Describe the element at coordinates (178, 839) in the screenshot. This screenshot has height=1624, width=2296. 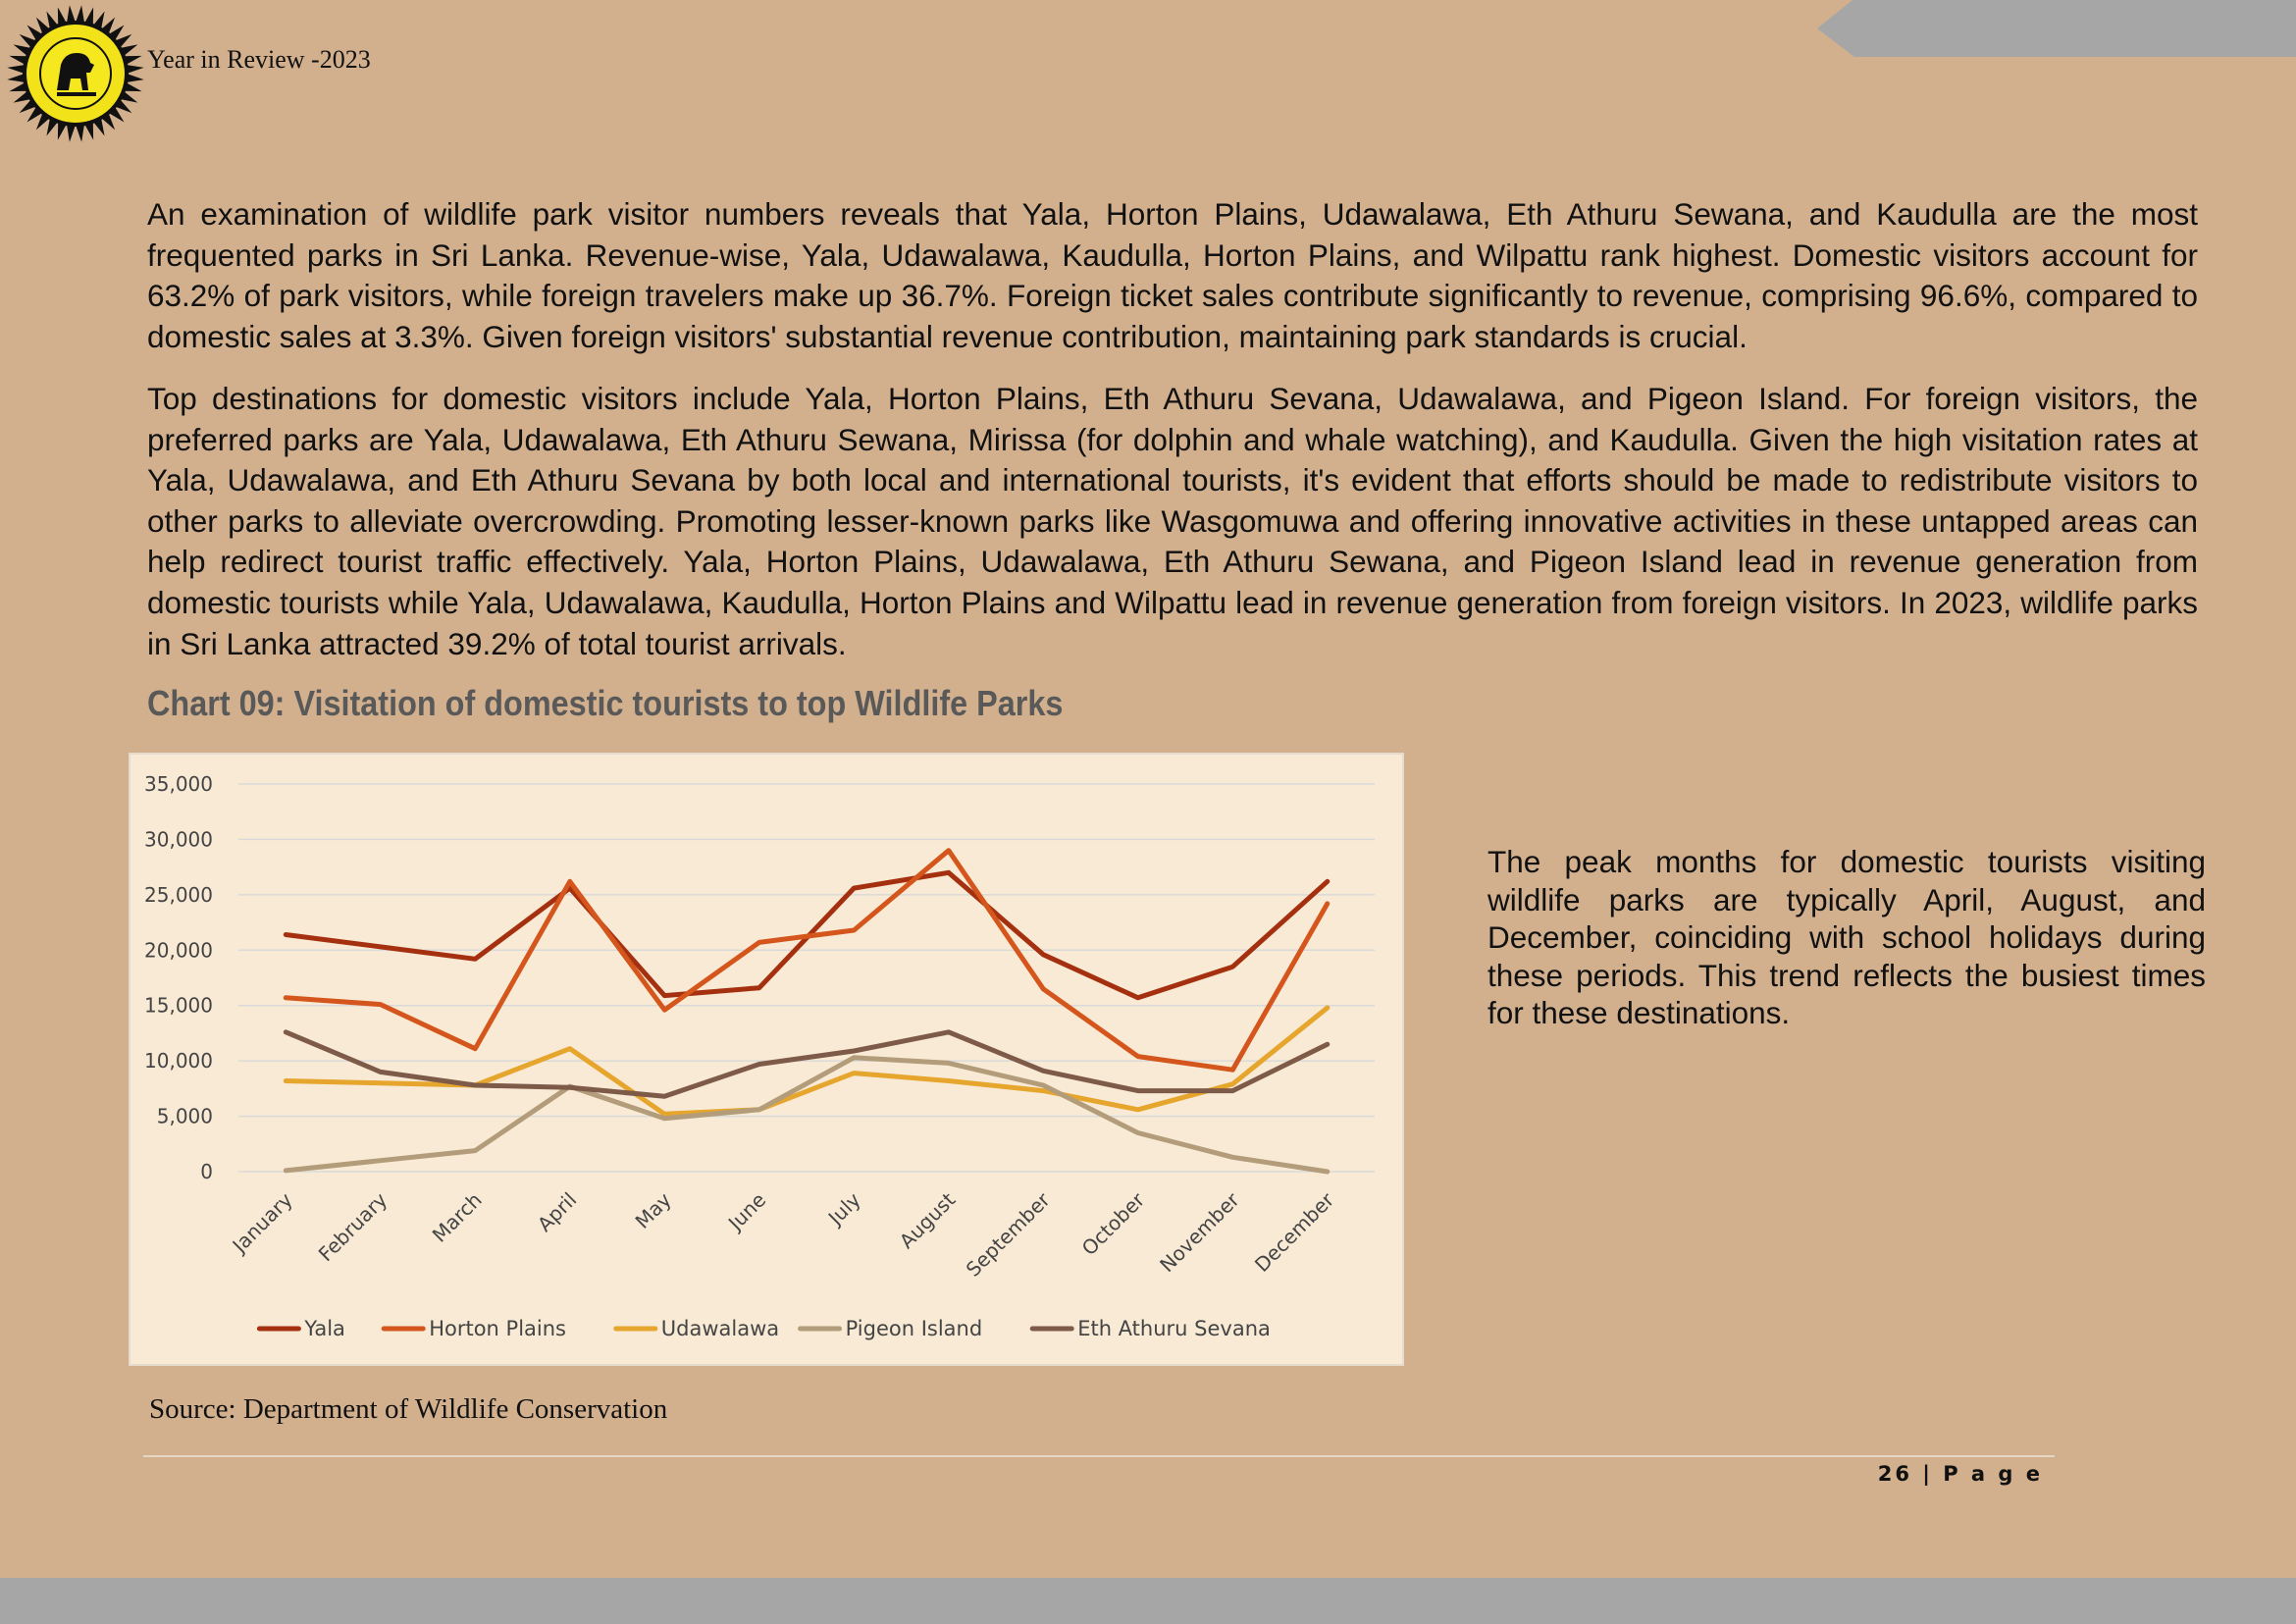
I see `y-tick-label: 30,000` at that location.